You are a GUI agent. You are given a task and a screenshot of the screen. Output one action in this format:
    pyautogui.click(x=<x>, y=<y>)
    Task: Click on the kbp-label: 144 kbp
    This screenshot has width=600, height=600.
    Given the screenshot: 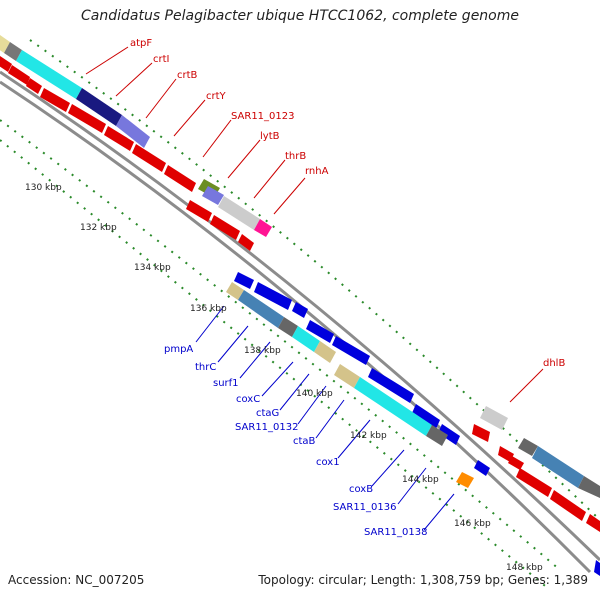 What is the action you would take?
    pyautogui.click(x=420, y=480)
    